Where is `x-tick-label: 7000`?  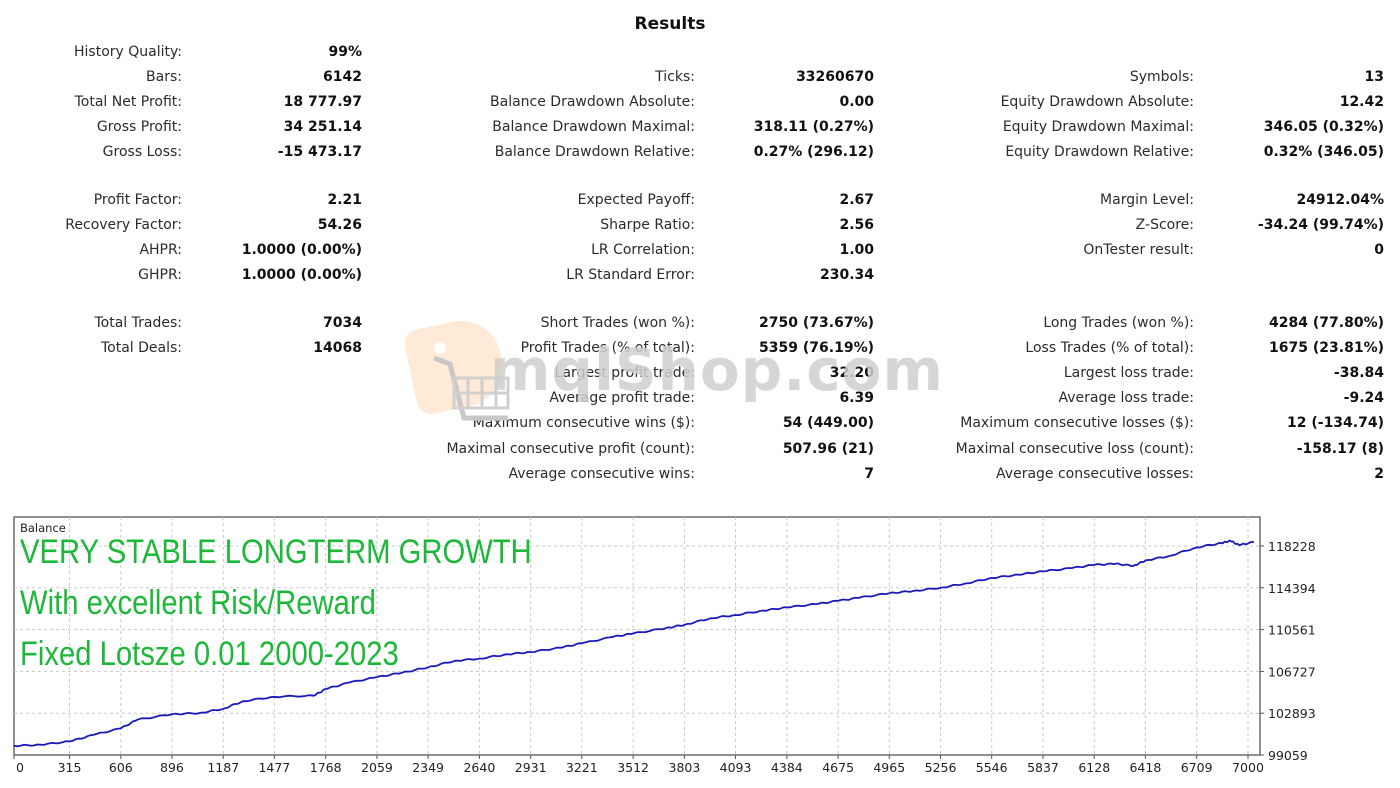 x-tick-label: 7000 is located at coordinates (1248, 767).